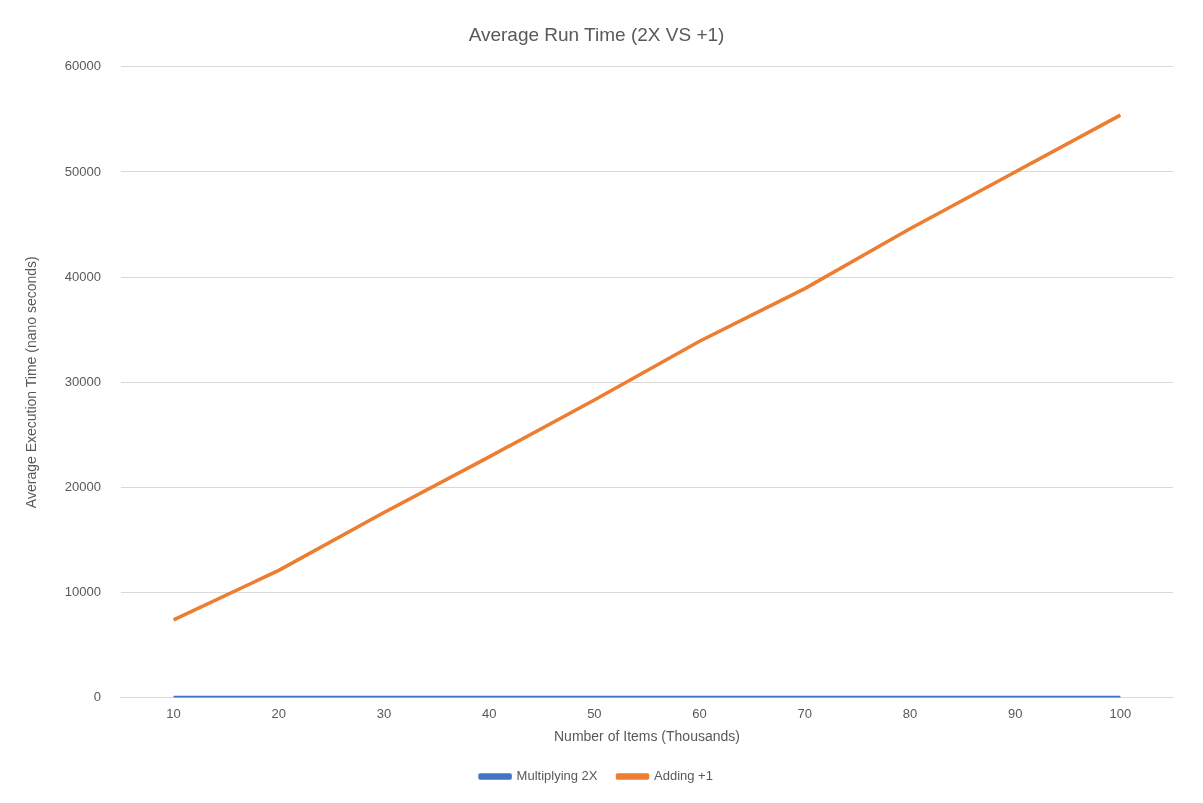 This screenshot has height=803, width=1203. I want to click on y-tick-label: 10000, so click(82, 592).